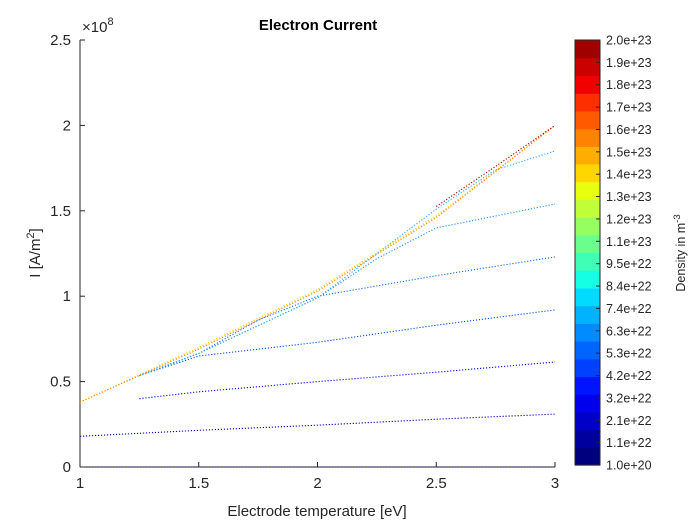  Describe the element at coordinates (67, 467) in the screenshot. I see `y-tick-label: 0` at that location.